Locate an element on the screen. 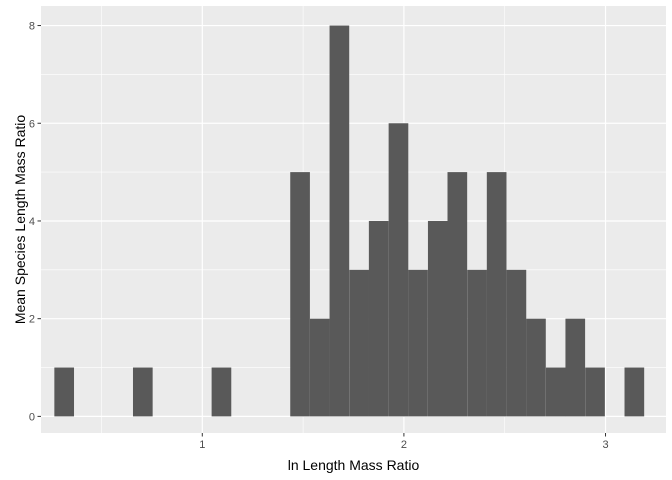  x-axis-title: ln Length Mass Ratio is located at coordinates (354, 465).